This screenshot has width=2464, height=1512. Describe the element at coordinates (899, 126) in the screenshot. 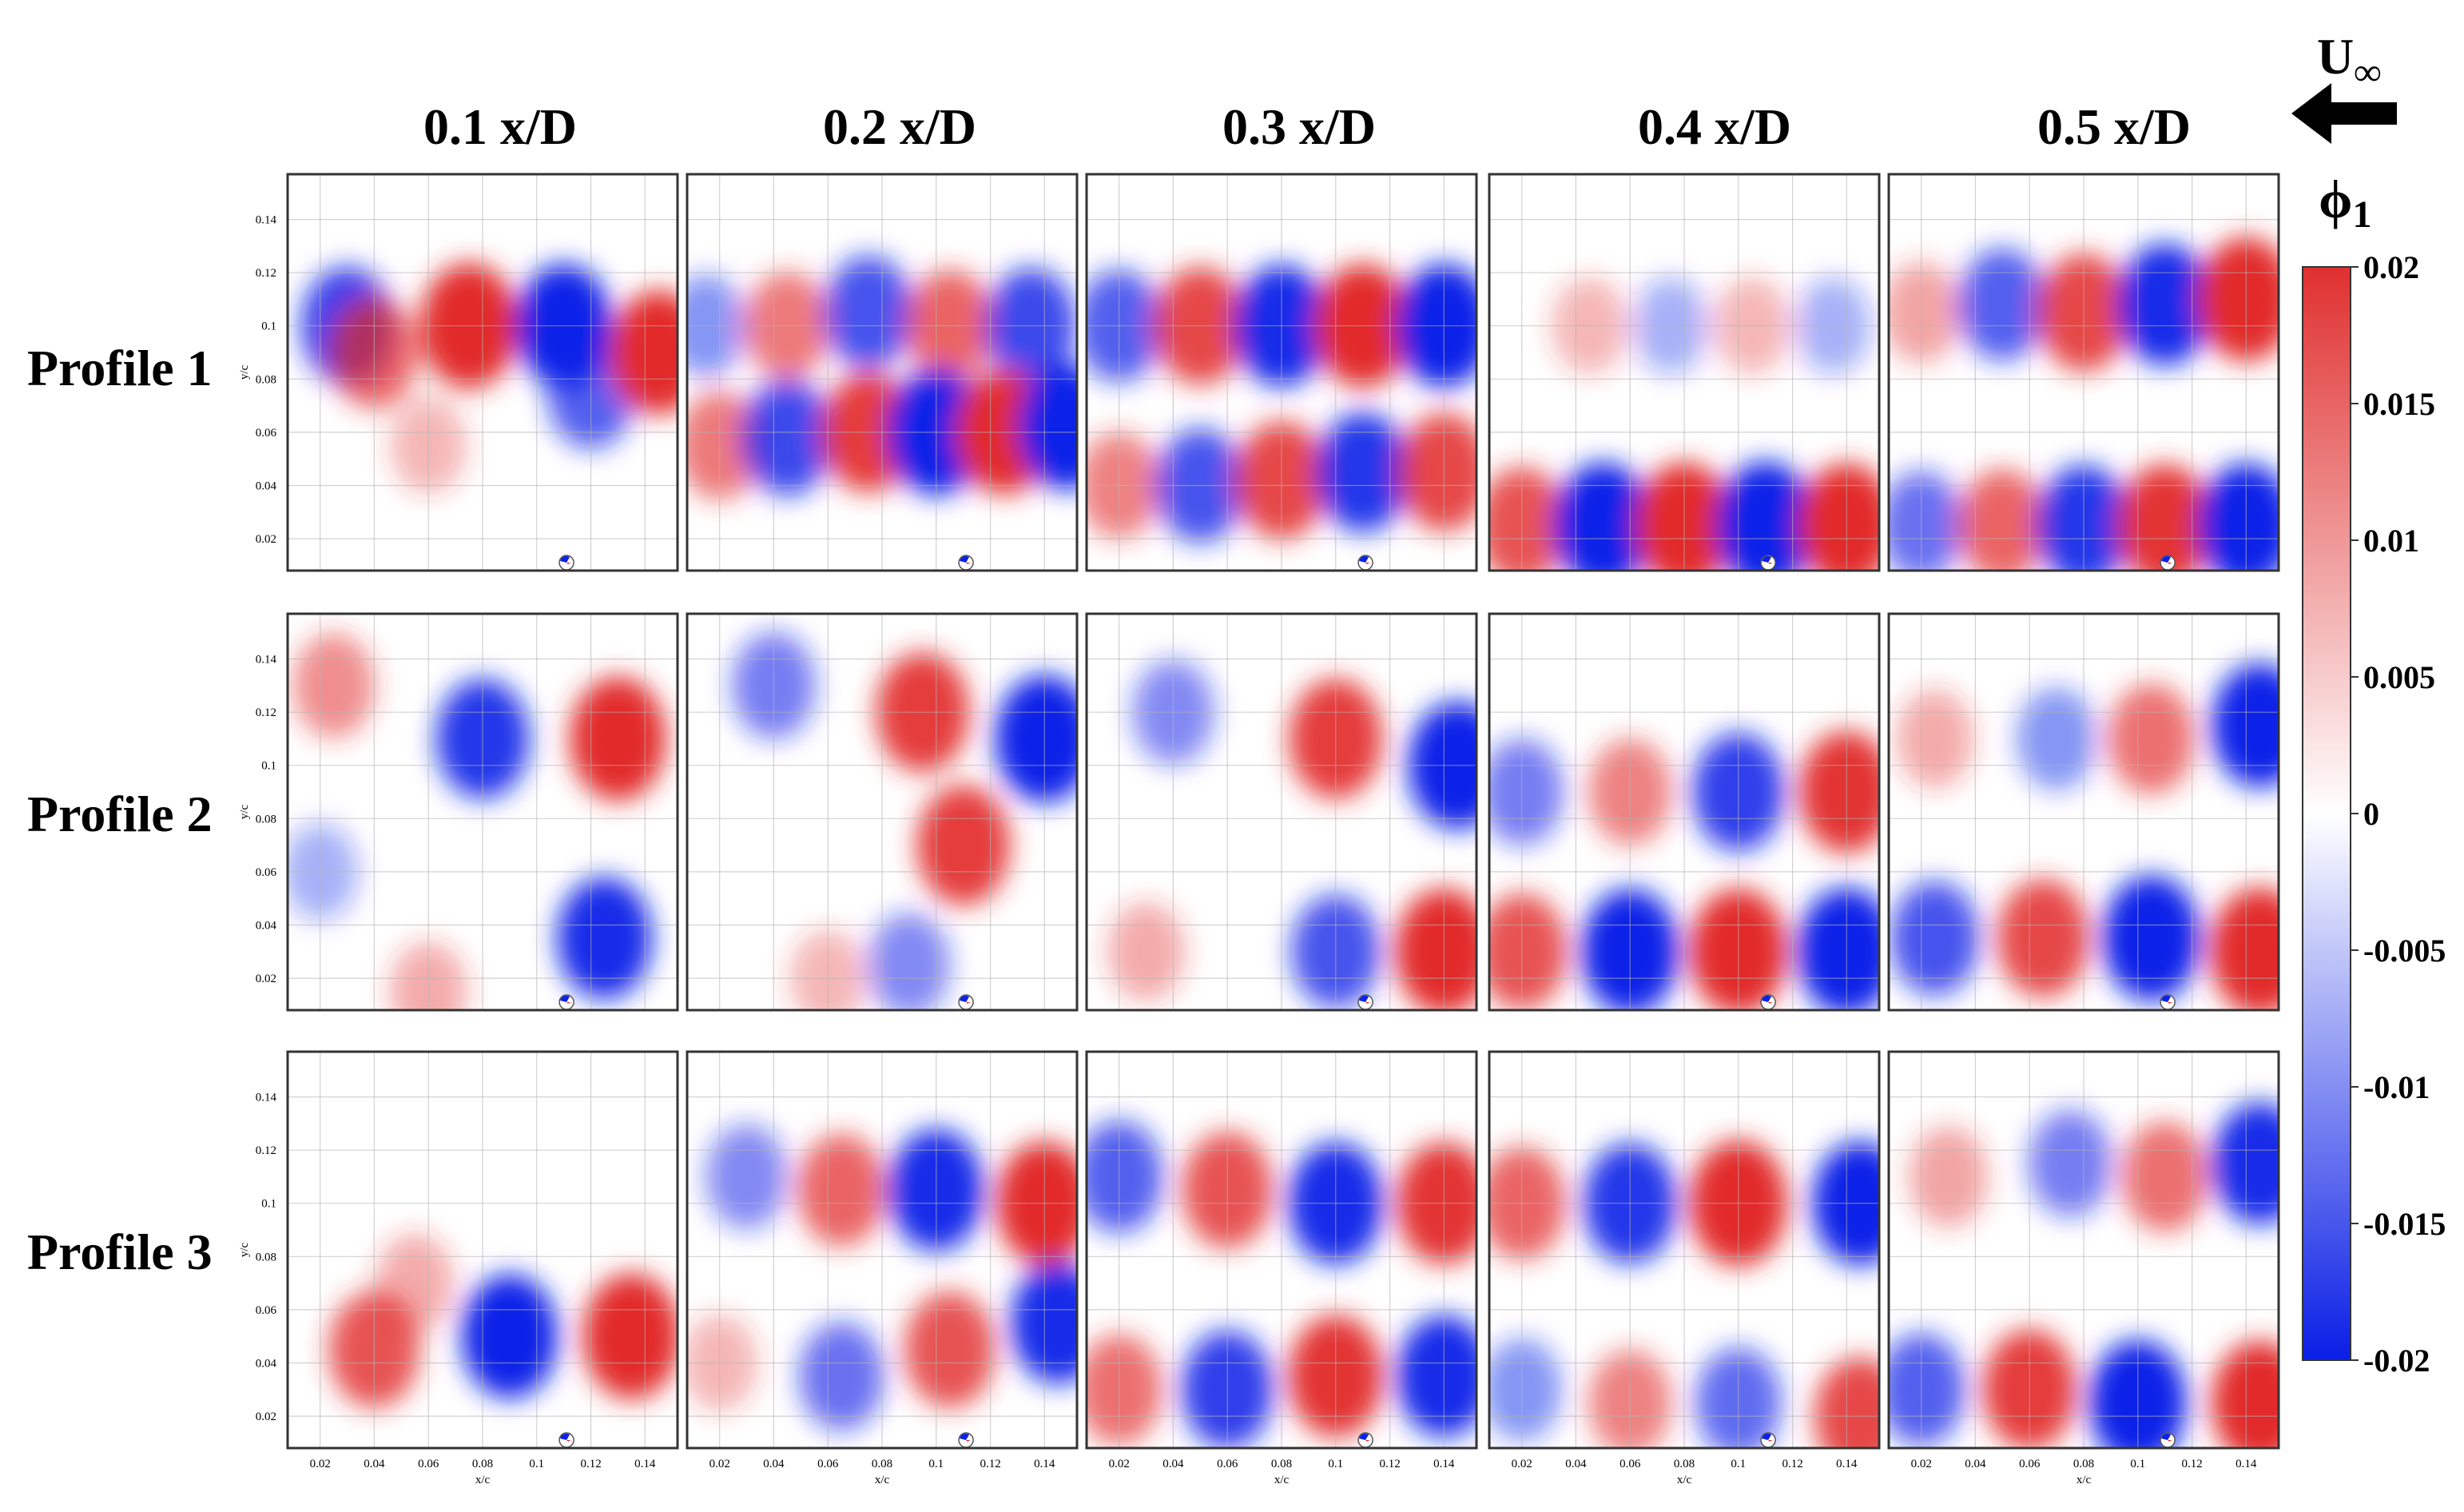

I see `column-header-1: 0.2 x/D` at that location.